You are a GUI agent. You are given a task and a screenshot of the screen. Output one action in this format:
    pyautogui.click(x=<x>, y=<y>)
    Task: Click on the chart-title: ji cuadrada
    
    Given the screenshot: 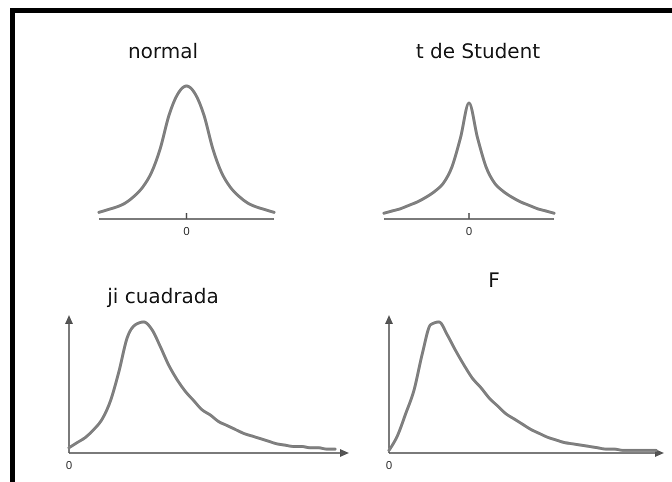 What is the action you would take?
    pyautogui.click(x=162, y=296)
    